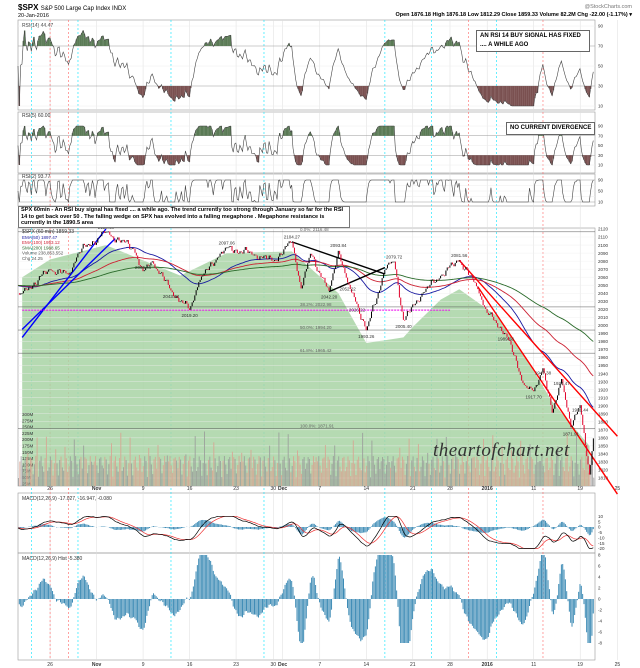 The height and width of the screenshot is (668, 640). Describe the element at coordinates (600, 632) in the screenshot. I see `hist-axis-label: -6` at that location.